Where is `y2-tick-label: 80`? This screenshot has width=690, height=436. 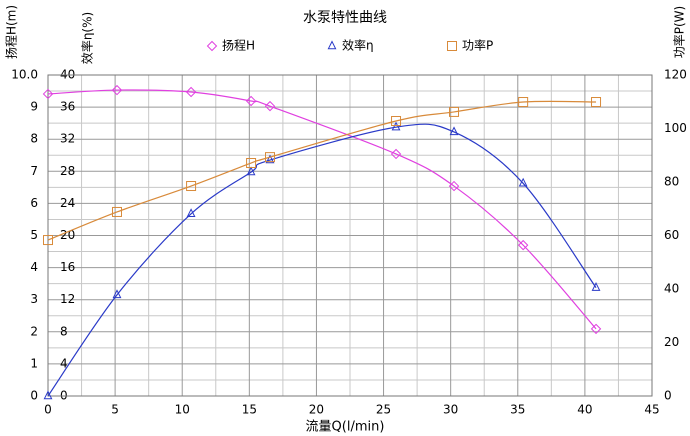
y2-tick-label: 80 is located at coordinates (671, 182).